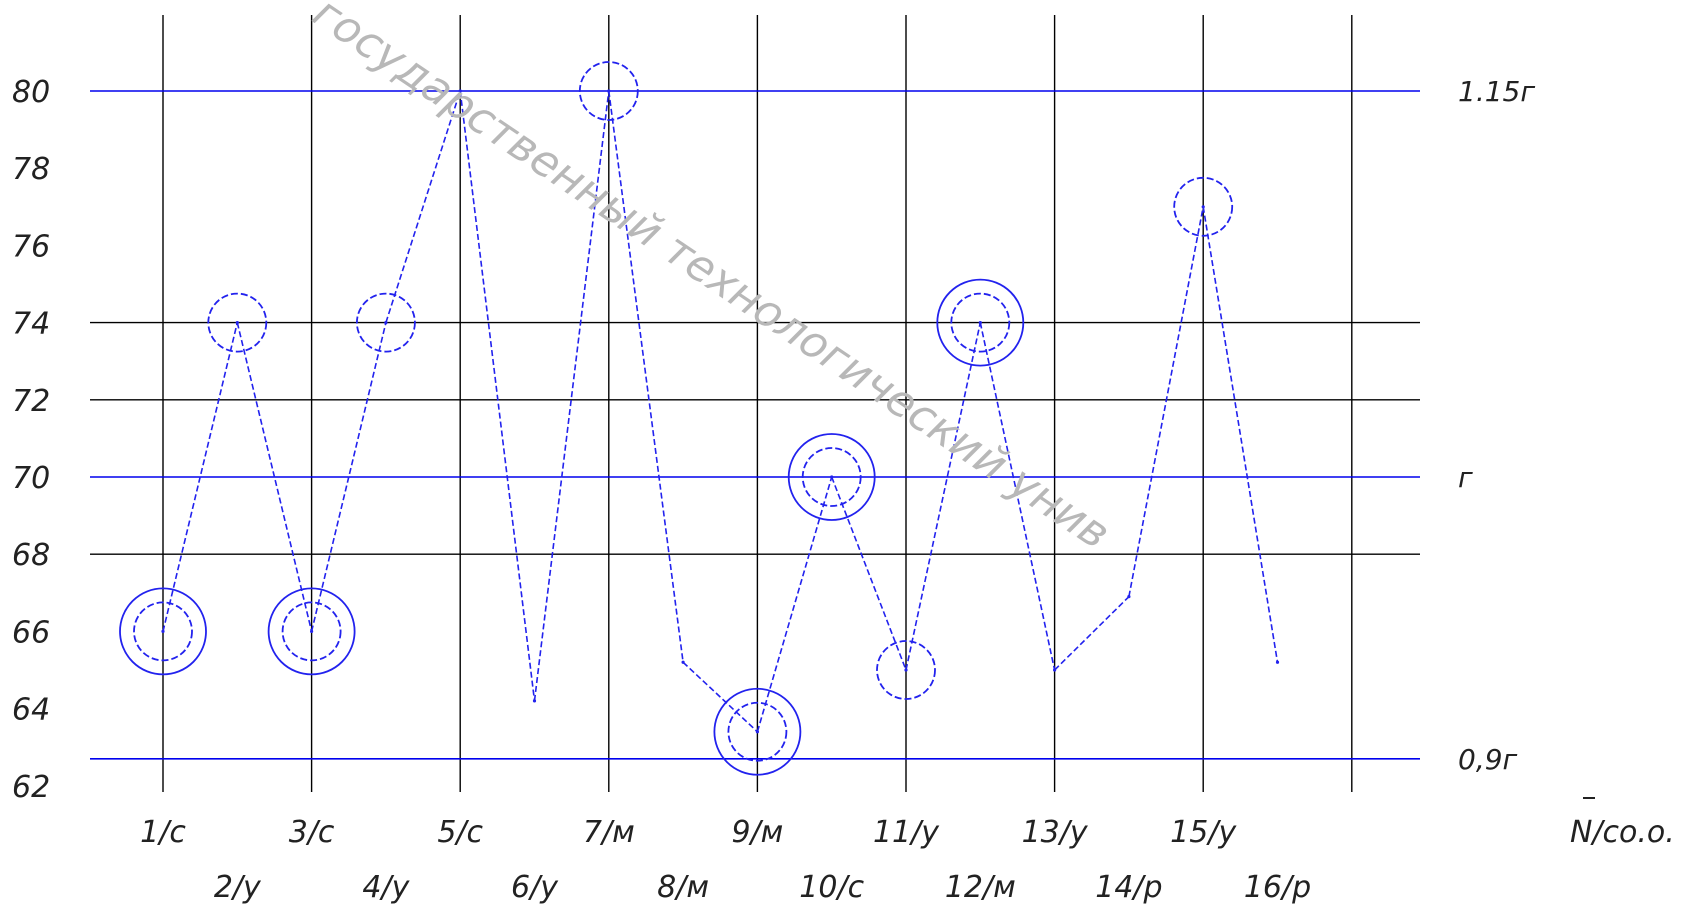 This screenshot has width=1685, height=913. What do you see at coordinates (1277, 887) in the screenshot?
I see `category-label-16: 16/р` at bounding box center [1277, 887].